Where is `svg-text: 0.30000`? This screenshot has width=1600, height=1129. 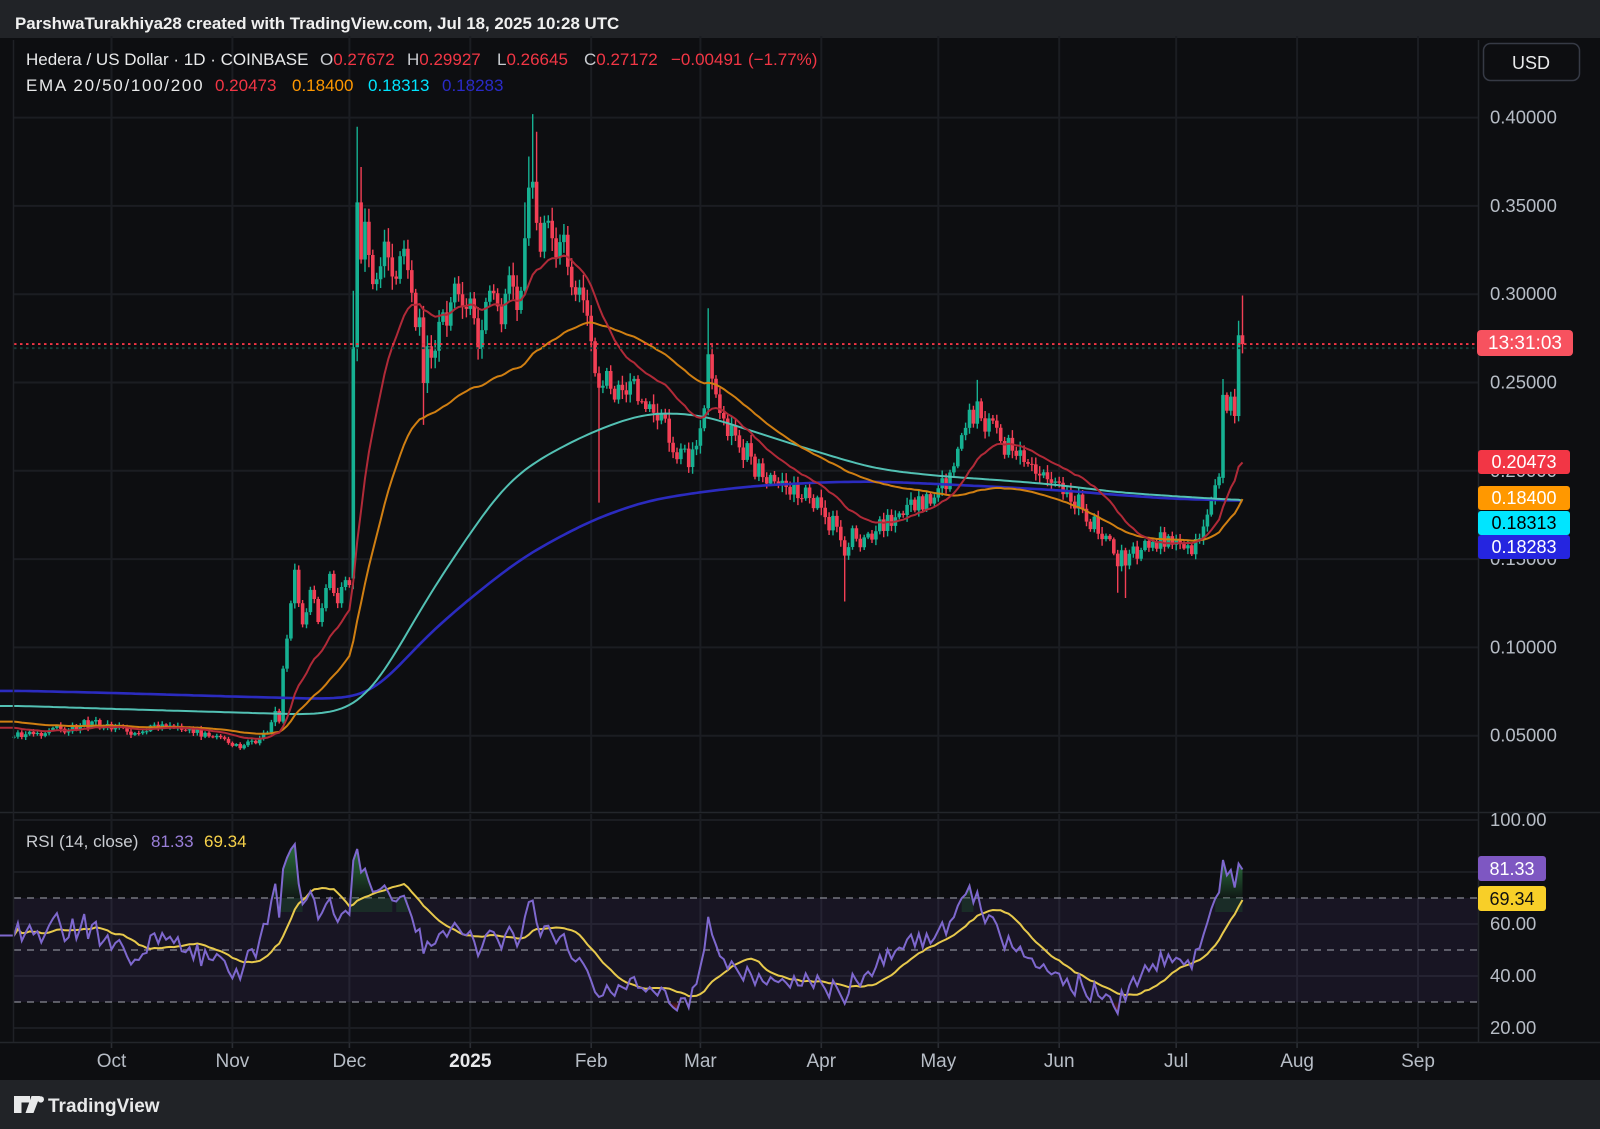 svg-text: 0.30000 is located at coordinates (1523, 293).